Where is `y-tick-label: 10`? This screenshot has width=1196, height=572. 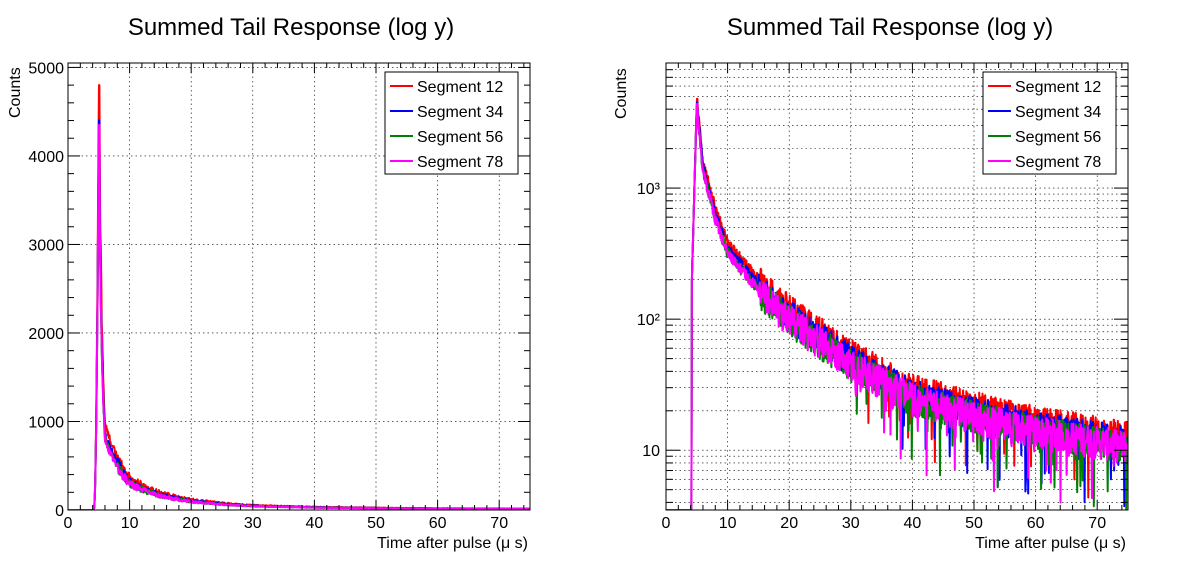 y-tick-label: 10 is located at coordinates (651, 451).